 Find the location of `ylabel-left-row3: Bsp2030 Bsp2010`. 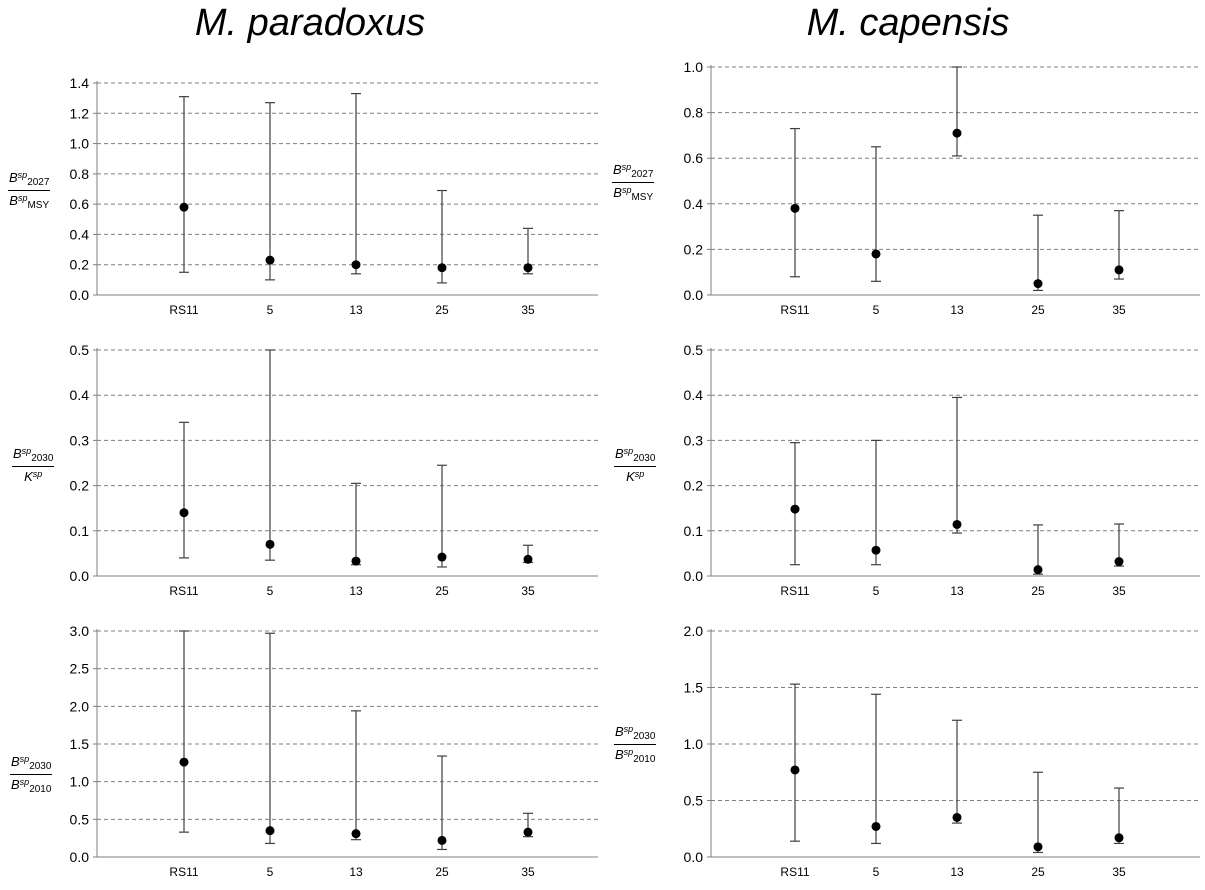

ylabel-left-row3: Bsp2030 Bsp2010 is located at coordinates (31, 774).